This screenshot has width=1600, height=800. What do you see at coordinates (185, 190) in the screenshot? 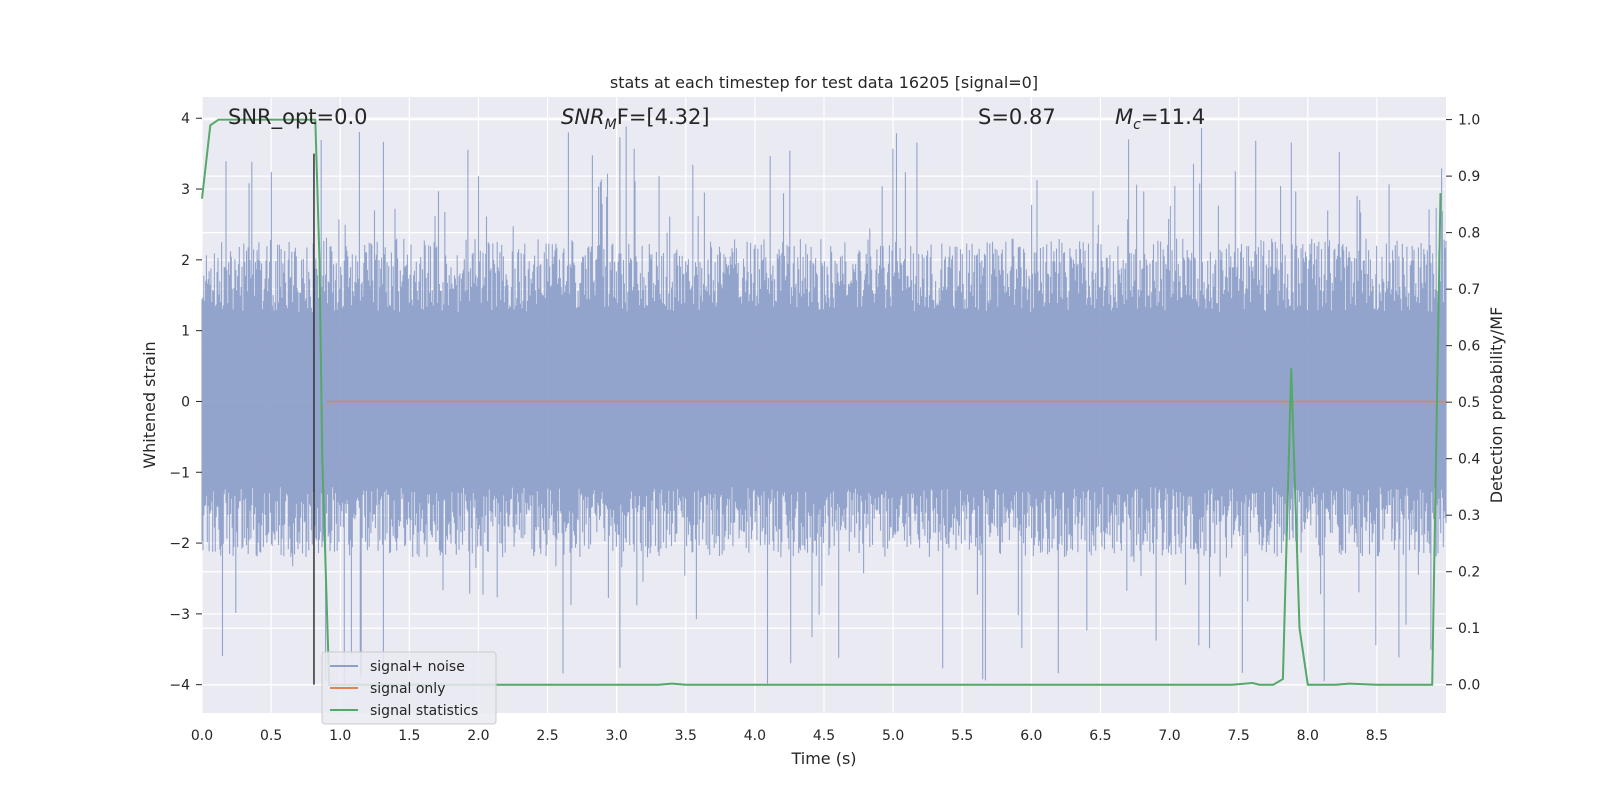
I see `y-tick-label: 3` at bounding box center [185, 190].